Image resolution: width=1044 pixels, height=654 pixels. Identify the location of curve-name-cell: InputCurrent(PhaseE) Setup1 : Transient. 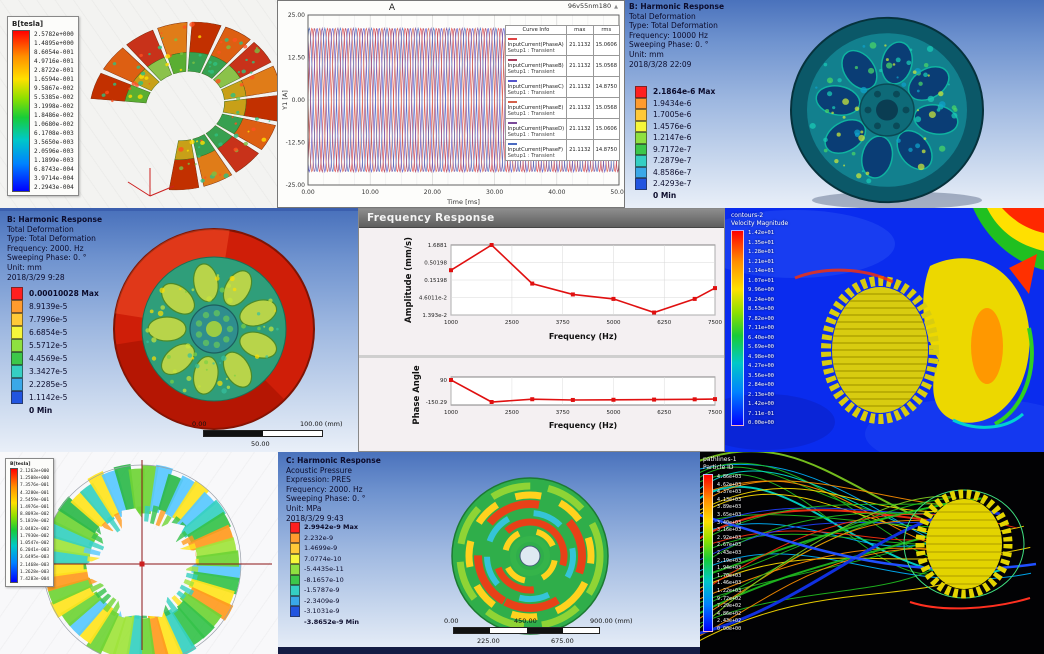
(536, 108).